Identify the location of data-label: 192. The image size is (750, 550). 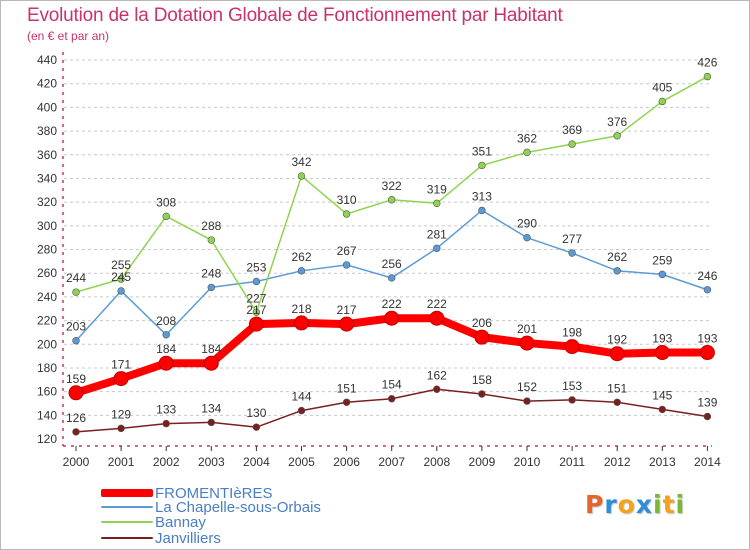
(617, 340).